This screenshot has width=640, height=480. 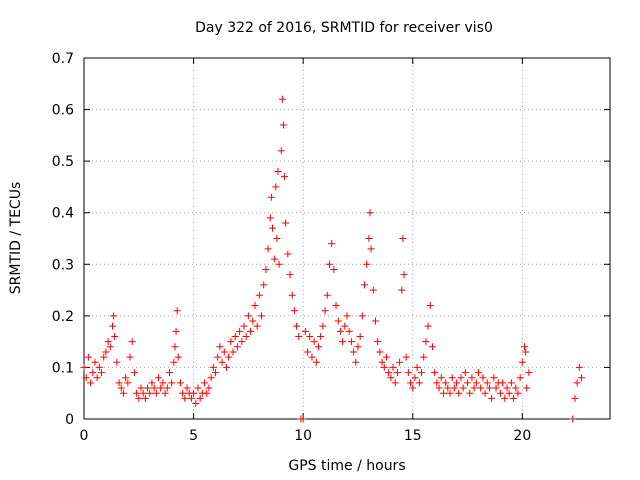 I want to click on y-axis-label: SRMTID / TECUs, so click(x=16, y=238).